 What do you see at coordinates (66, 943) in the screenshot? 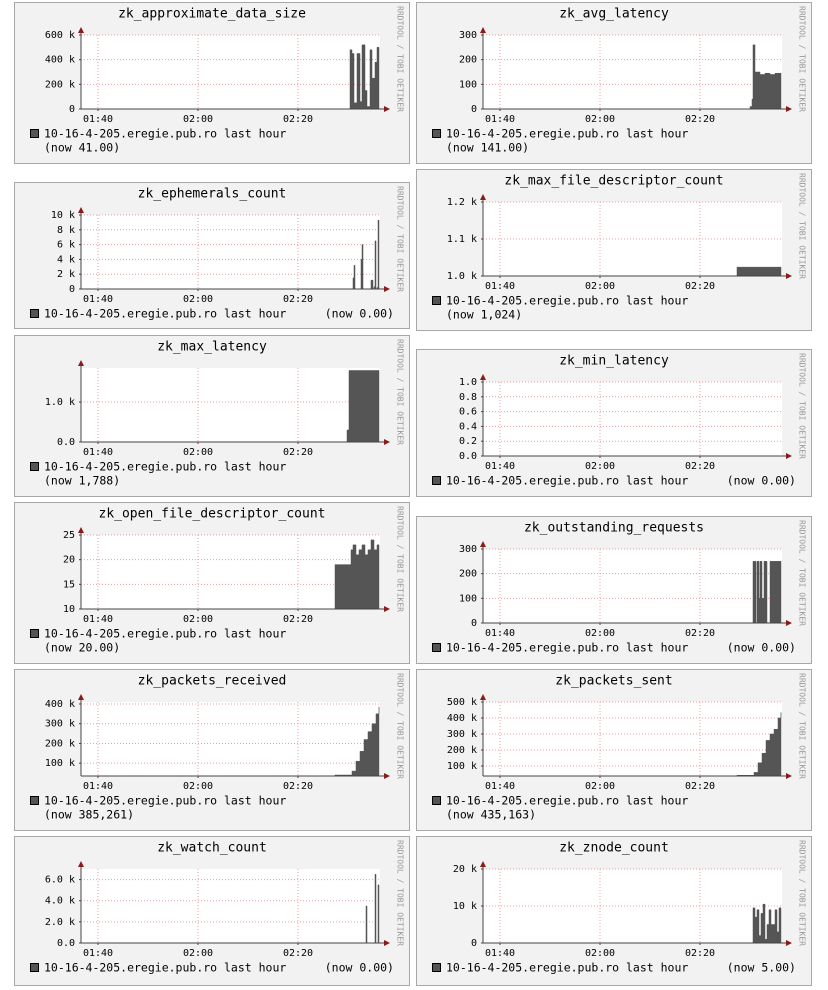
I see `y-tick-label: 0.0` at bounding box center [66, 943].